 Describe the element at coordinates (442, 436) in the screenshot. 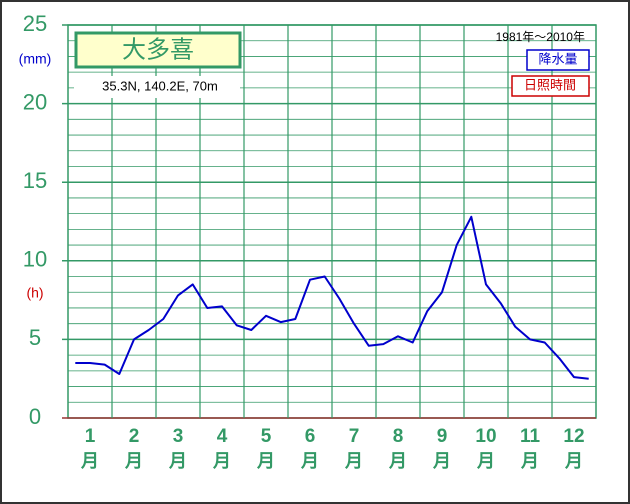

I see `x-tick-label: 9` at that location.